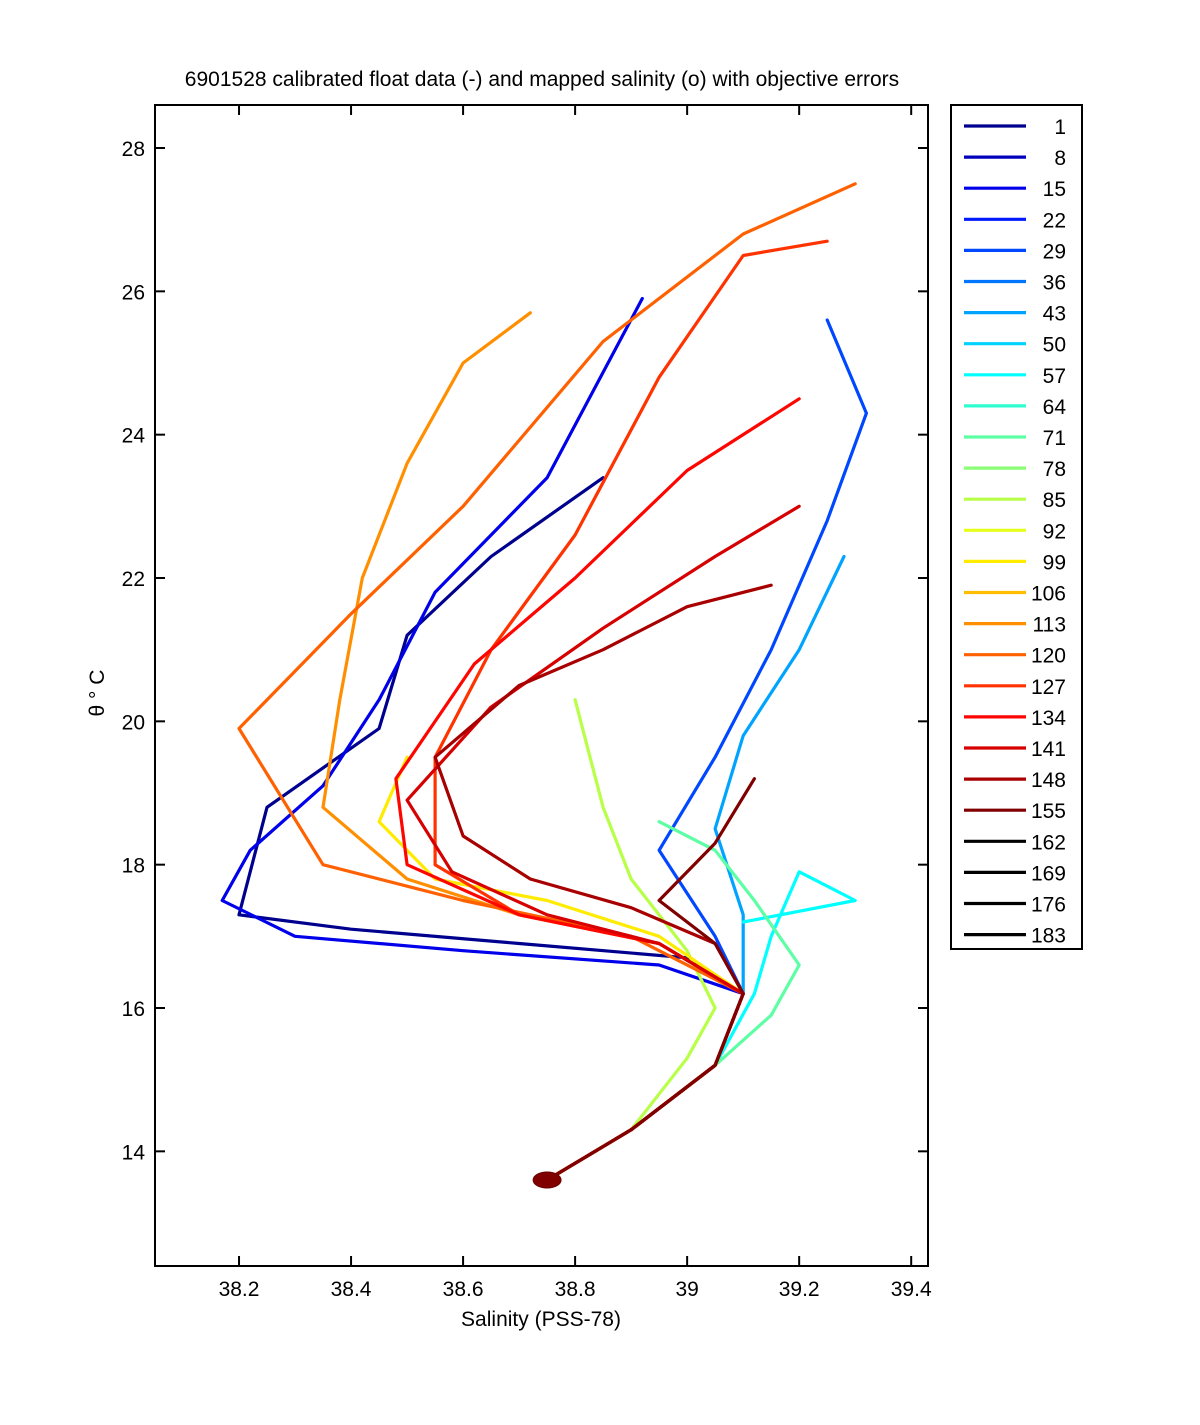 Image resolution: width=1200 pixels, height=1425 pixels. I want to click on legend-label-43: 43, so click(1054, 314).